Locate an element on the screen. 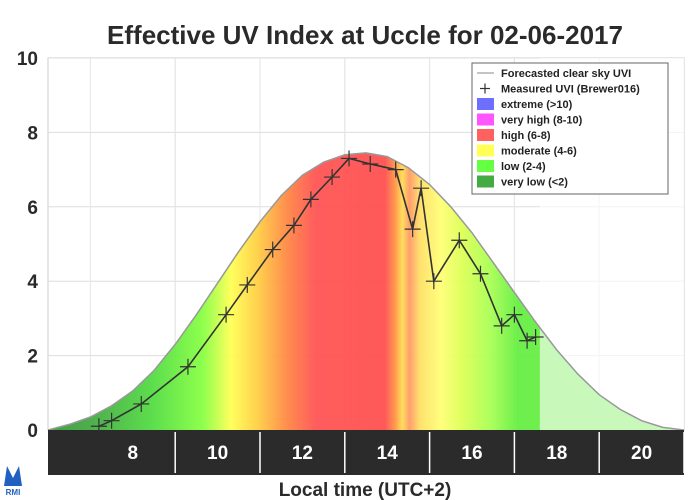 The image size is (700, 500). legend-label: Forecasted clear sky UVI is located at coordinates (566, 74).